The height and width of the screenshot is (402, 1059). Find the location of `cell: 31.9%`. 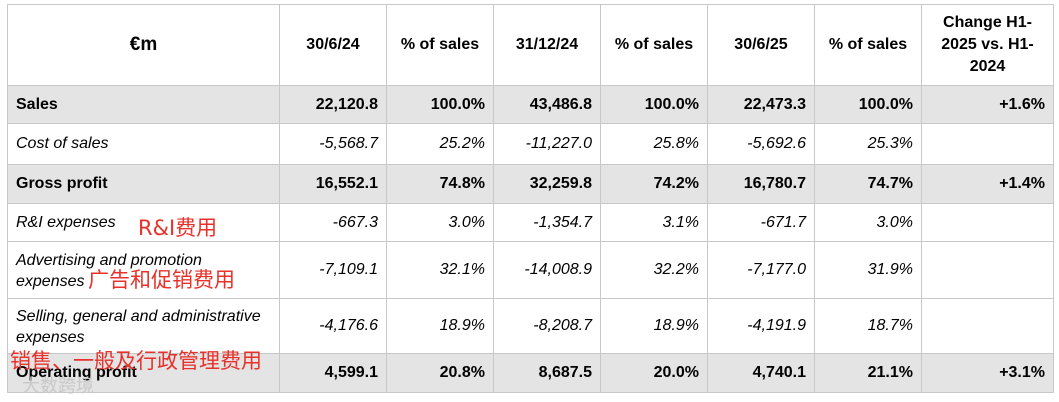

cell: 31.9% is located at coordinates (868, 270).